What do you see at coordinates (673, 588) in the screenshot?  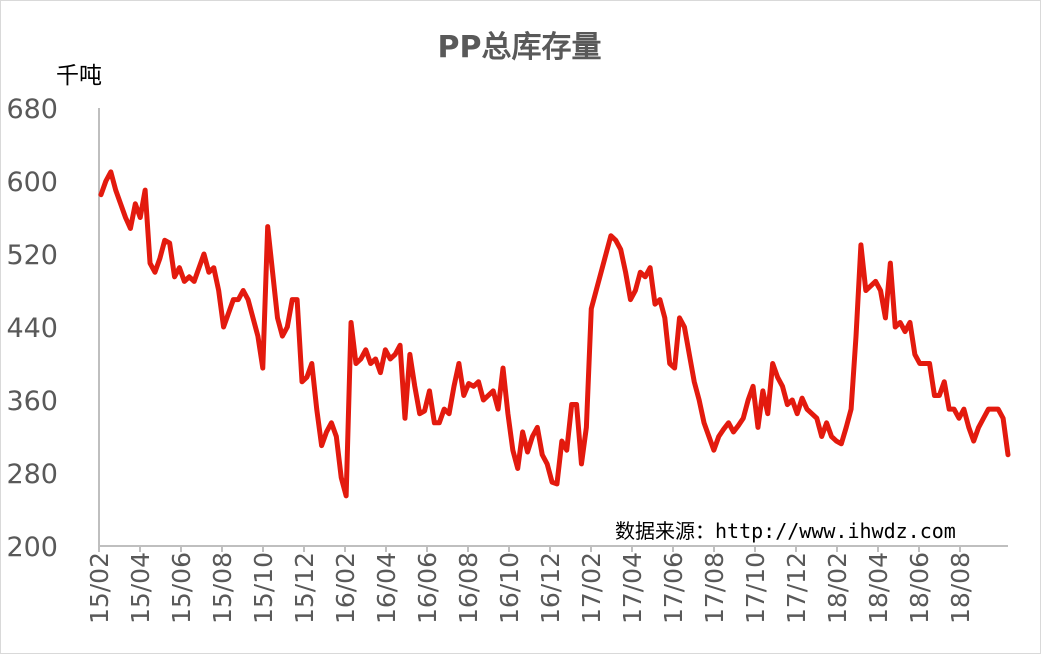 I see `x-tick-label: 17/06` at bounding box center [673, 588].